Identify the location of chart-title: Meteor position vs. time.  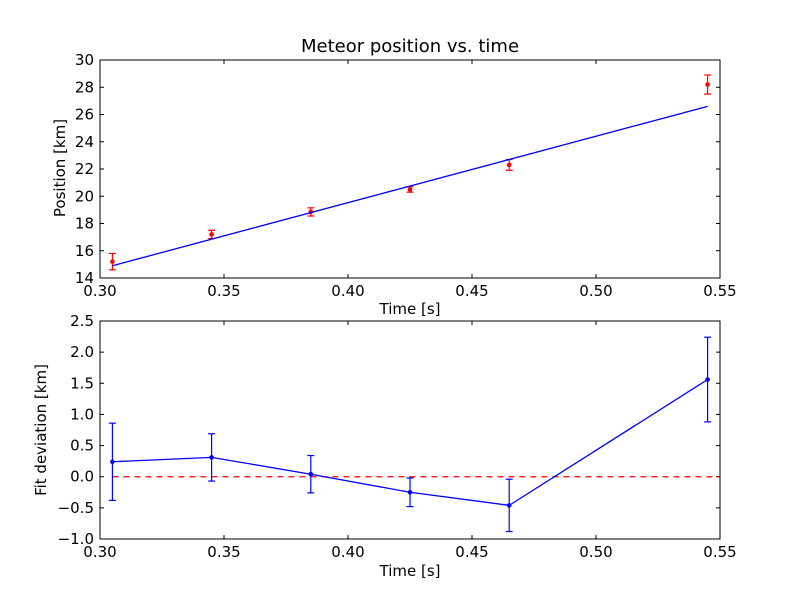
(410, 46).